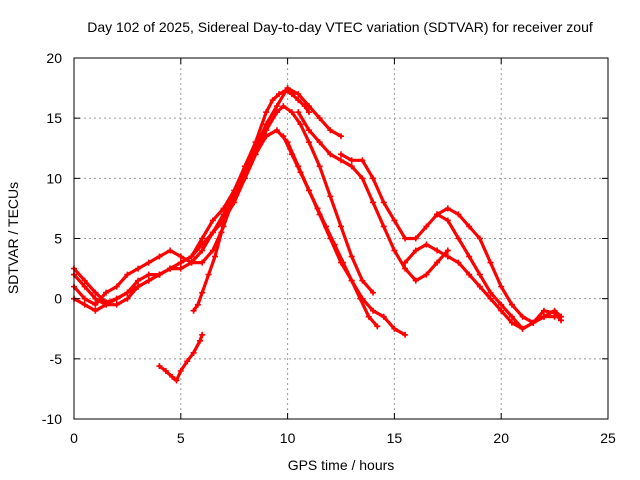  Describe the element at coordinates (58, 299) in the screenshot. I see `y-tick-label: 0` at that location.